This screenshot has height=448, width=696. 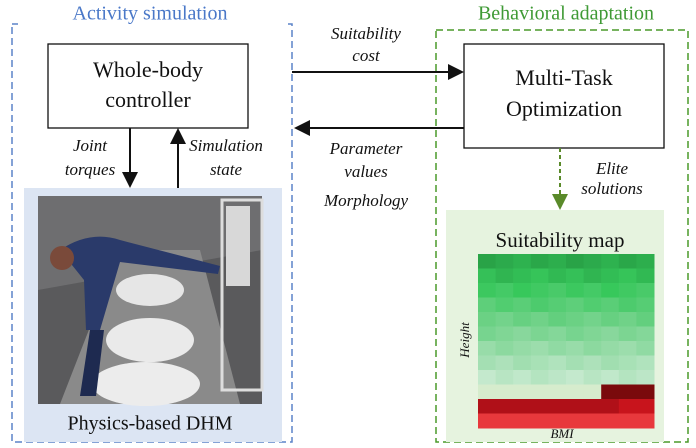 What do you see at coordinates (90, 169) in the screenshot?
I see `arrow-label: torques` at bounding box center [90, 169].